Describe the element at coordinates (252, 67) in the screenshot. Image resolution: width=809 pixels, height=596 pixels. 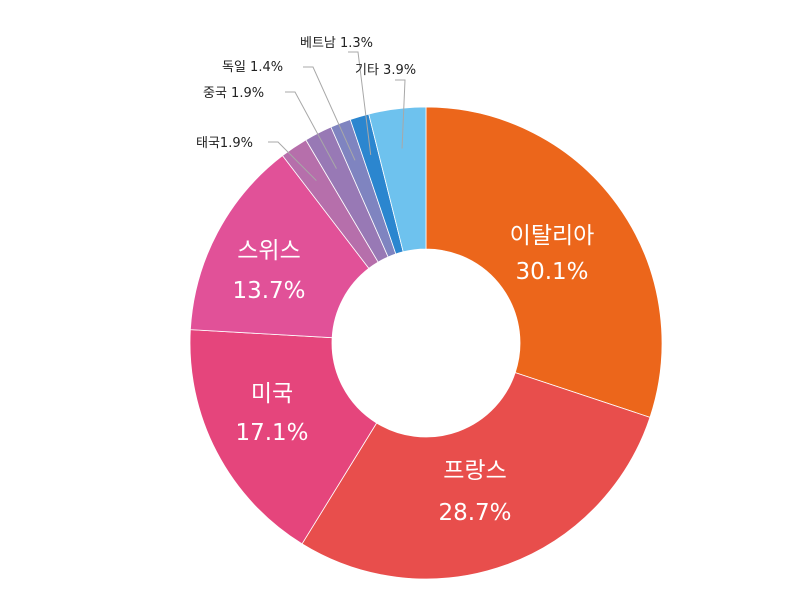
I see `outer-label-germany: 독일 1.4%` at that location.